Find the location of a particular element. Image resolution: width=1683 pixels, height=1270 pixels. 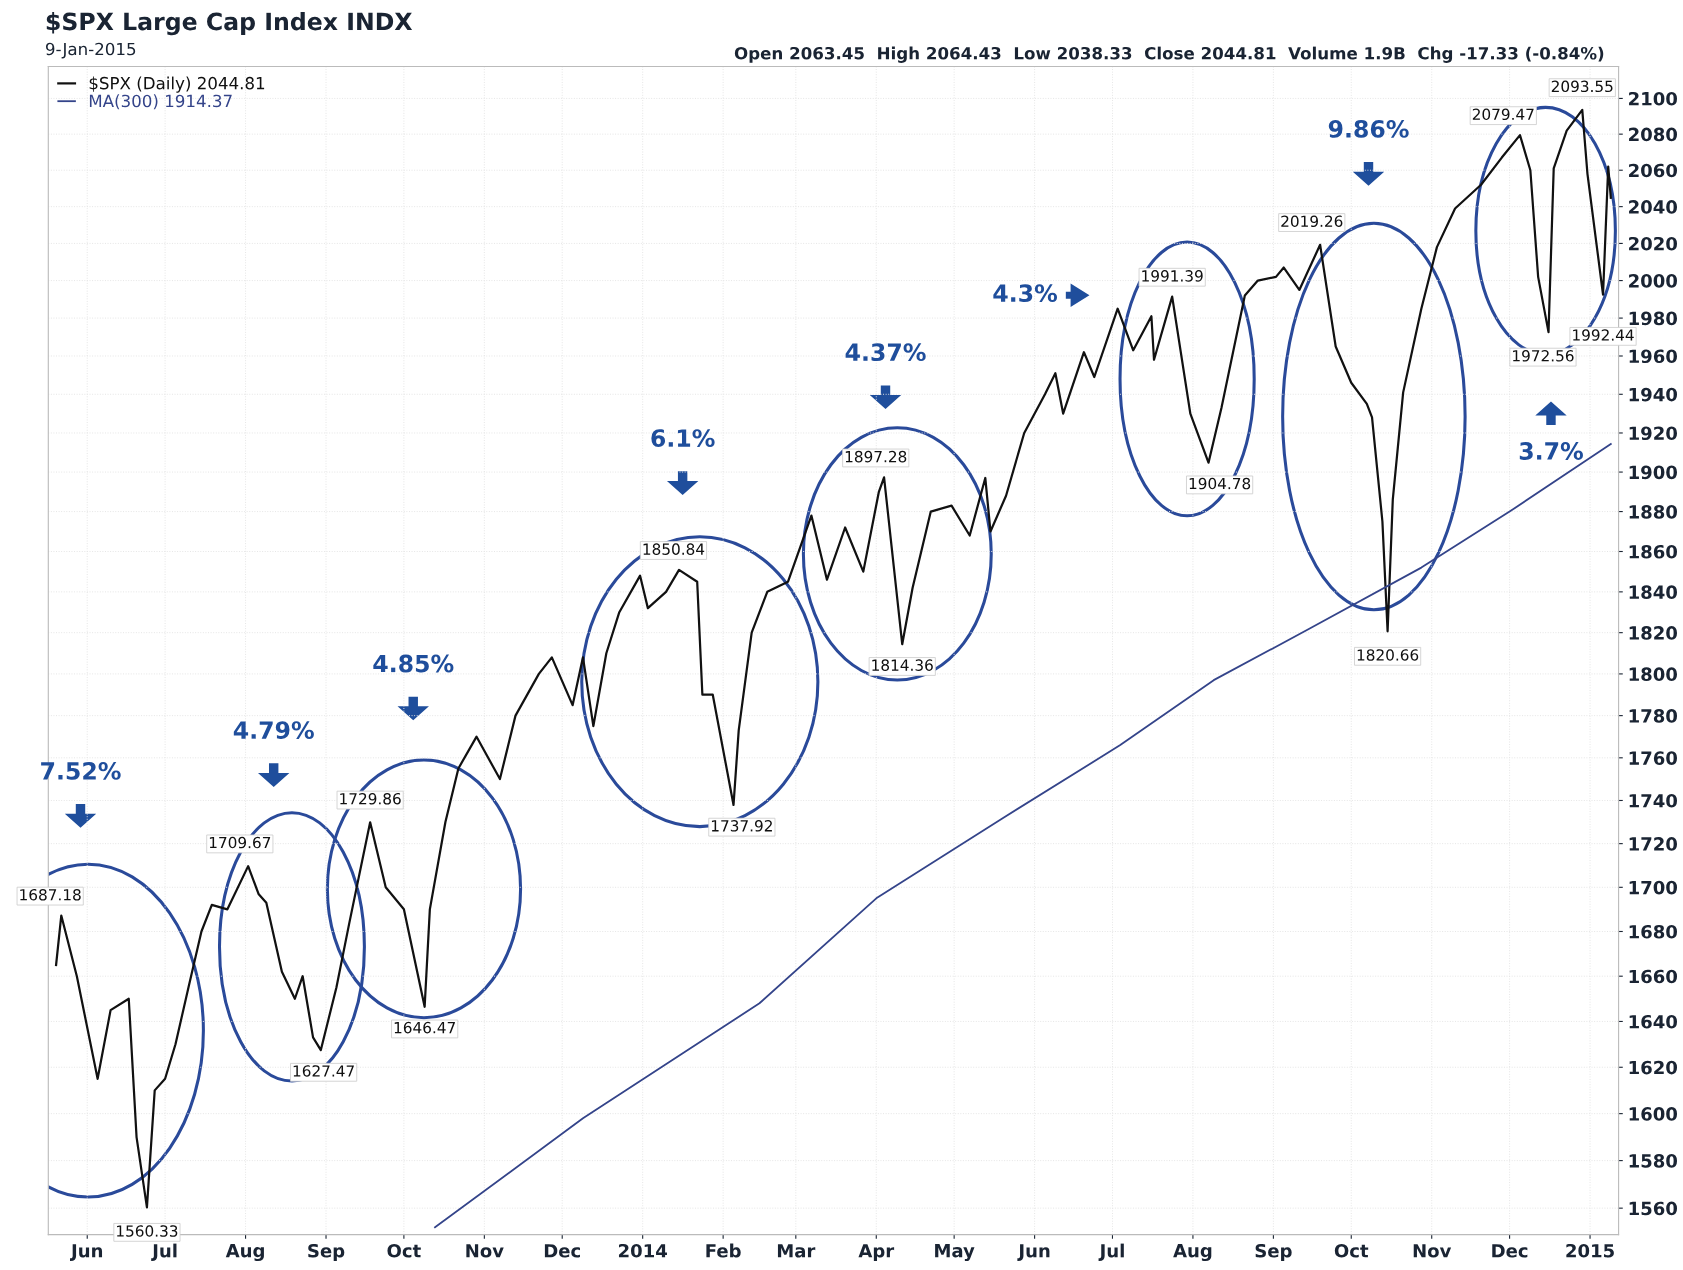

y-tick-label: 2020 is located at coordinates (1653, 243).